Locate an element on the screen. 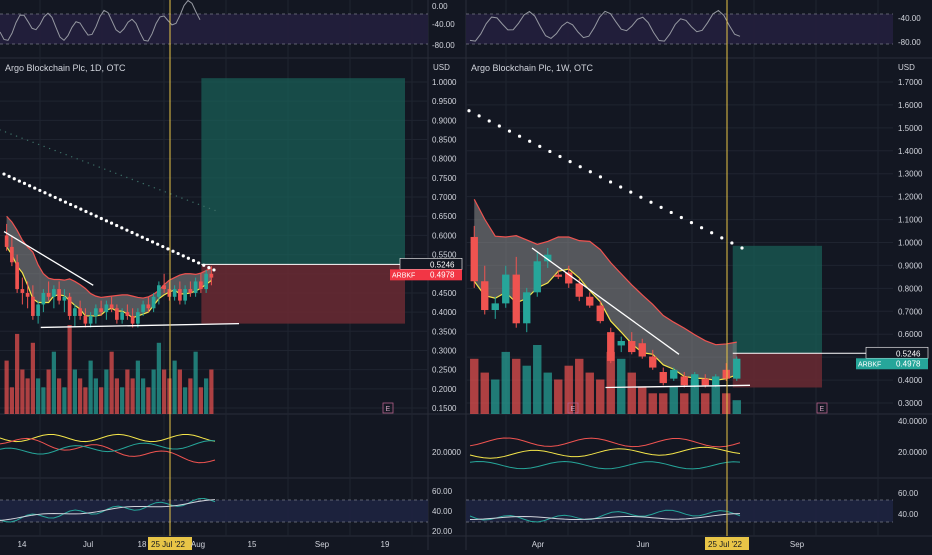 Image resolution: width=932 pixels, height=555 pixels. left-time-tick: 19 is located at coordinates (385, 544).